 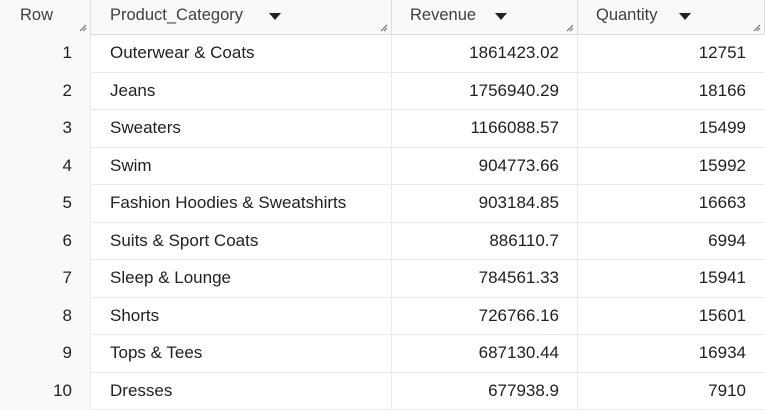 What do you see at coordinates (485, 204) in the screenshot?
I see `revenue-cell: 903184.85` at bounding box center [485, 204].